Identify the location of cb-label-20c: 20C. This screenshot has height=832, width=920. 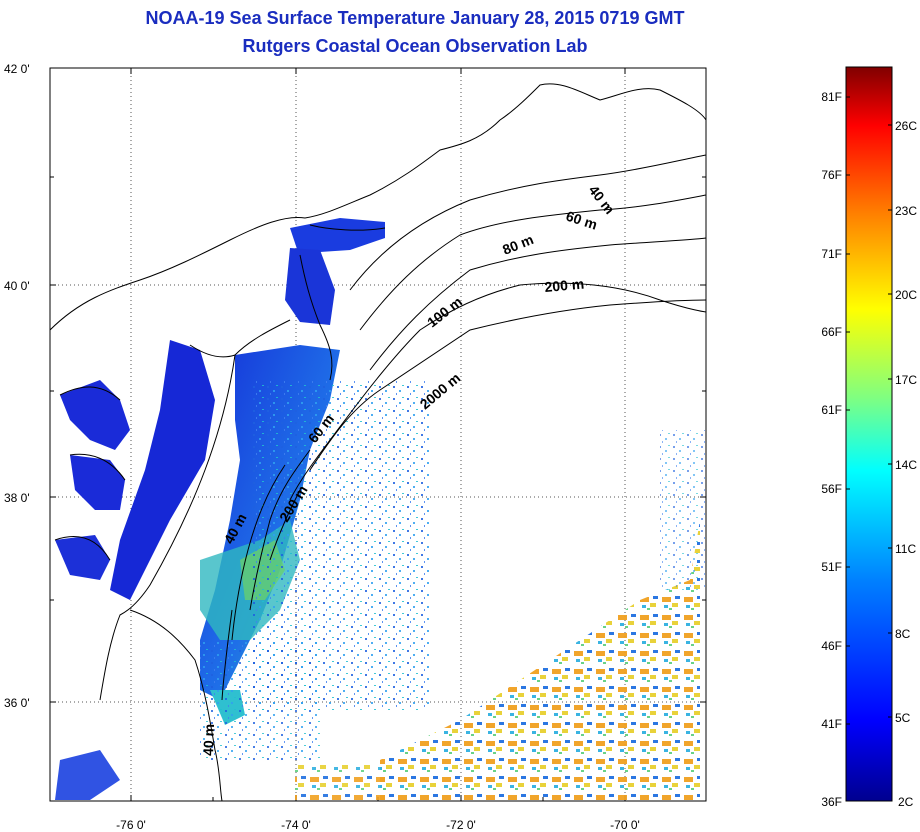
(906, 295).